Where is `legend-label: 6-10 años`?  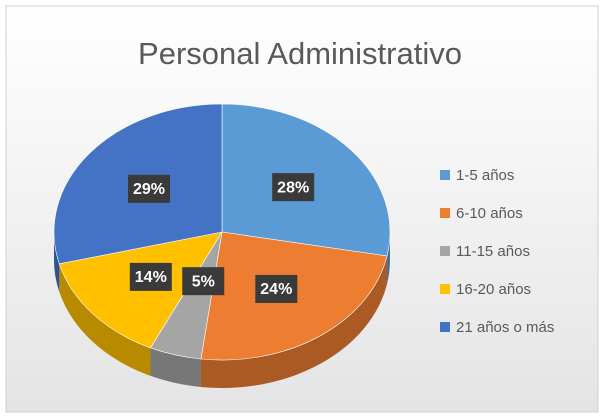
legend-label: 6-10 años is located at coordinates (489, 213).